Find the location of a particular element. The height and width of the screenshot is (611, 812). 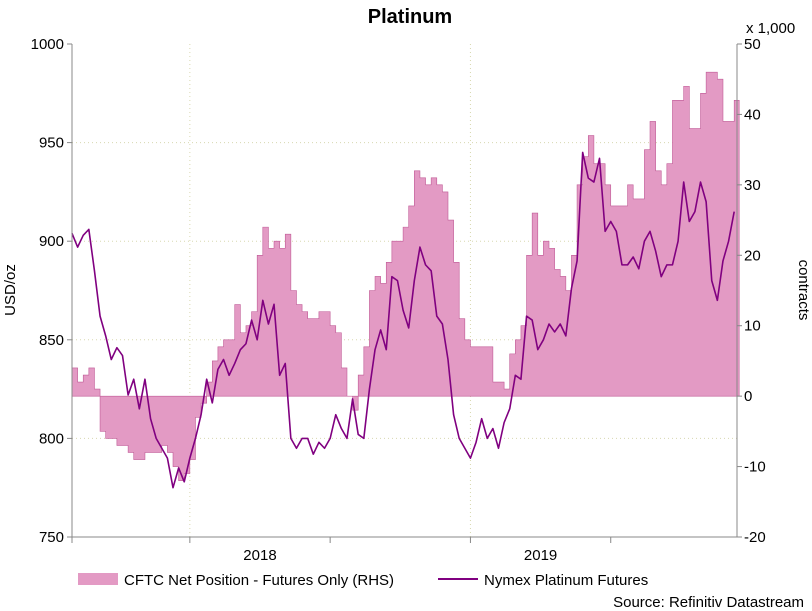

left-axis-title: USD/oz is located at coordinates (10, 290).